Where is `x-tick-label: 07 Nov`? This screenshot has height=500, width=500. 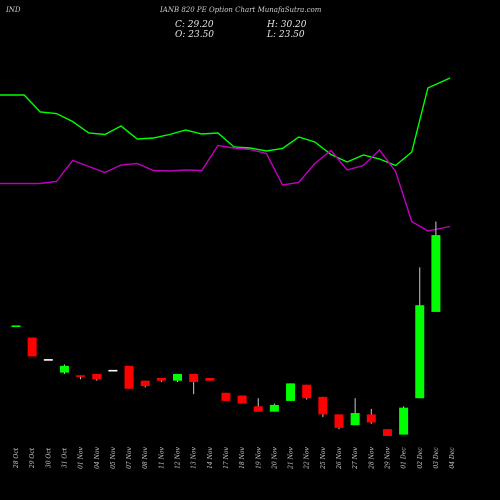
x-tick-label: 07 Nov is located at coordinates (129, 457).